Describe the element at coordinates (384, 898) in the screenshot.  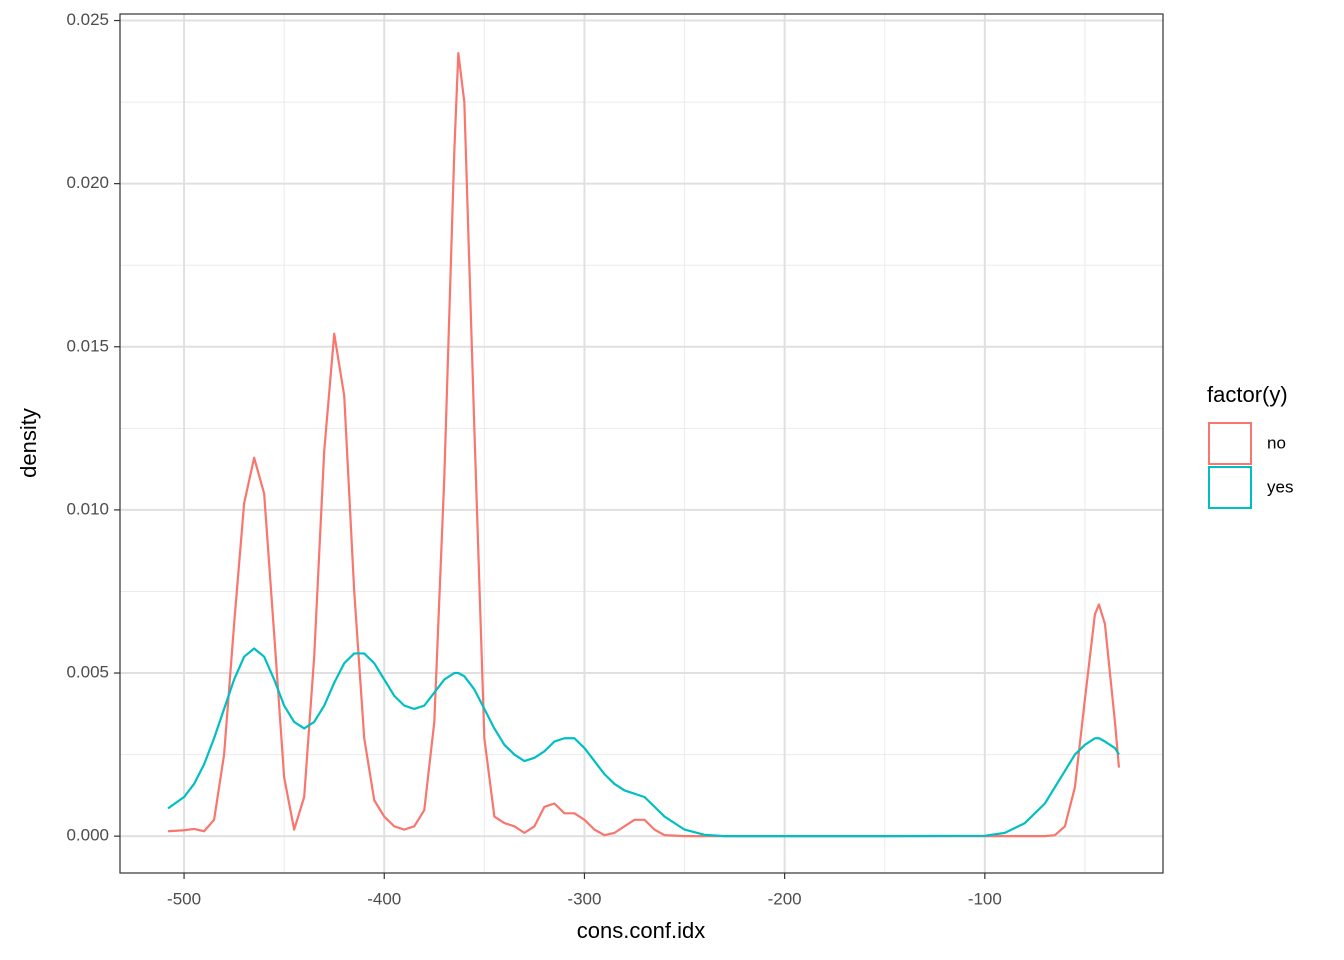
I see `x-tick-label: -400` at that location.